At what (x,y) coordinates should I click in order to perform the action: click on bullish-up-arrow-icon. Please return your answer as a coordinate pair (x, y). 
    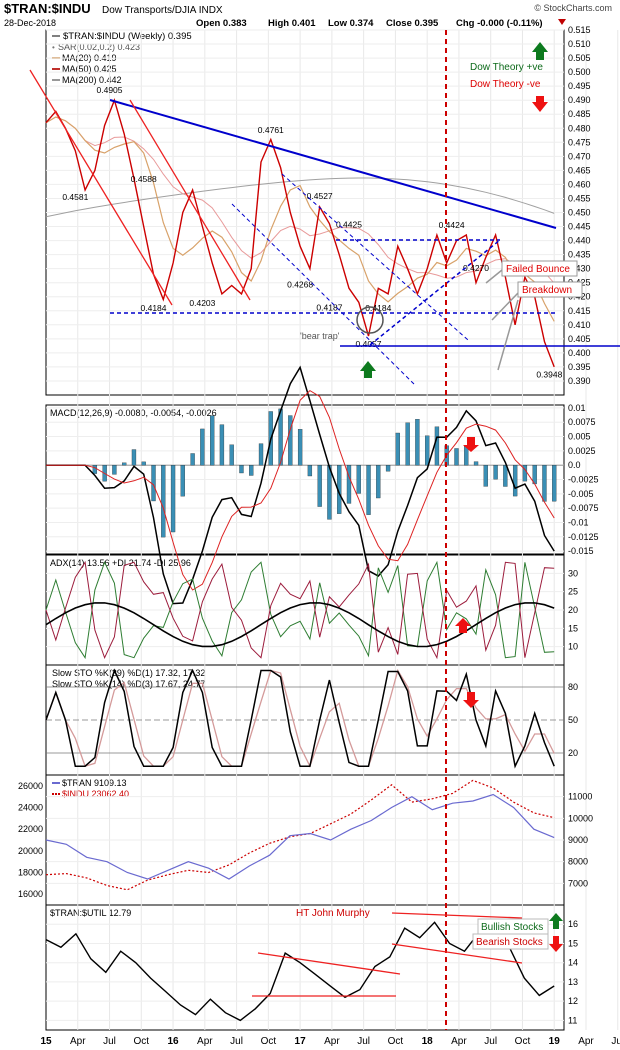
    Looking at the image, I should click on (556, 921).